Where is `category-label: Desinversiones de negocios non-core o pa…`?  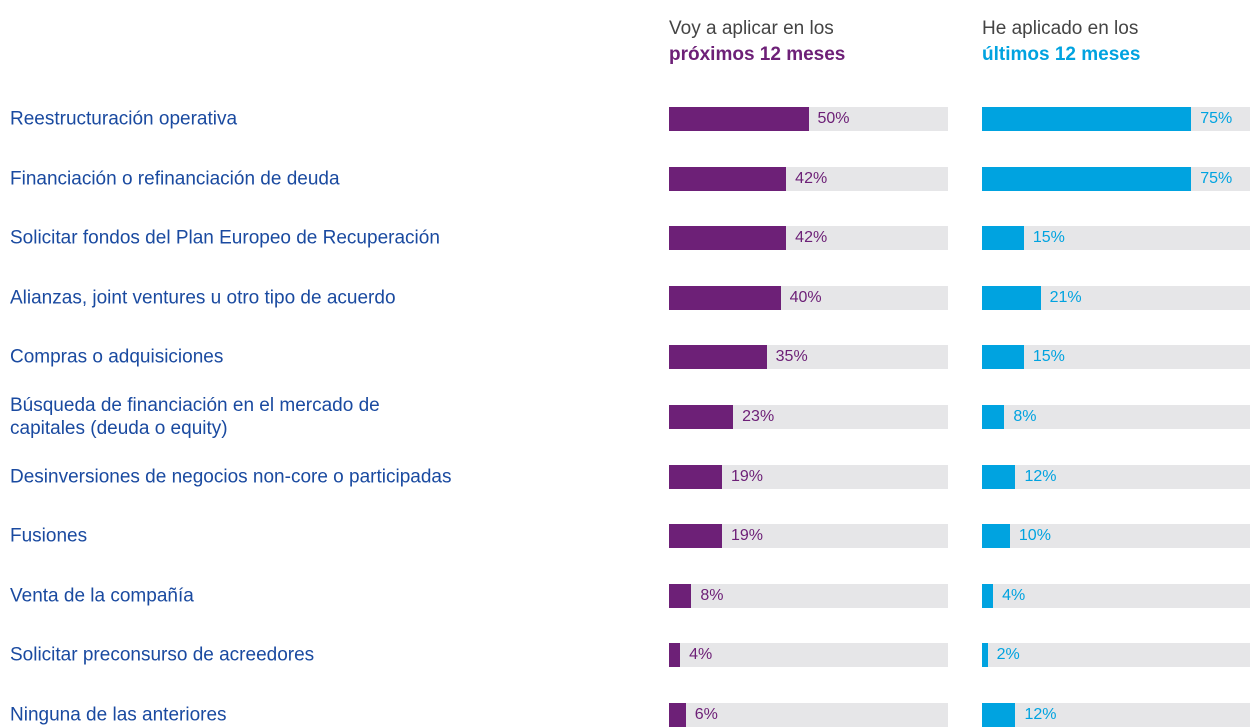 category-label: Desinversiones de negocios non-core o pa… is located at coordinates (231, 477).